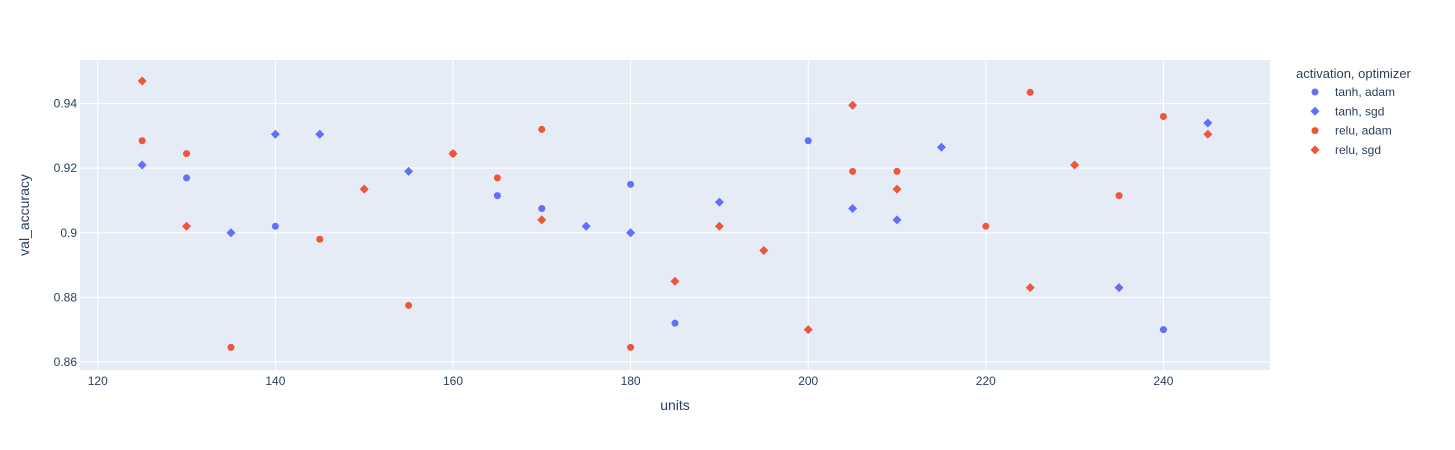  I want to click on legend-label: relu, adam, so click(1363, 131).